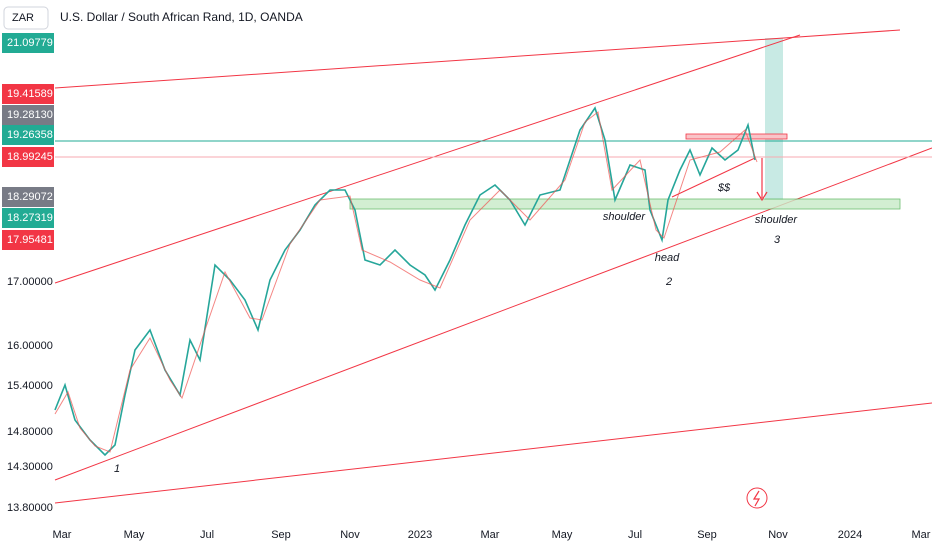 Image resolution: width=932 pixels, height=555 pixels. I want to click on alert-icon, so click(757, 498).